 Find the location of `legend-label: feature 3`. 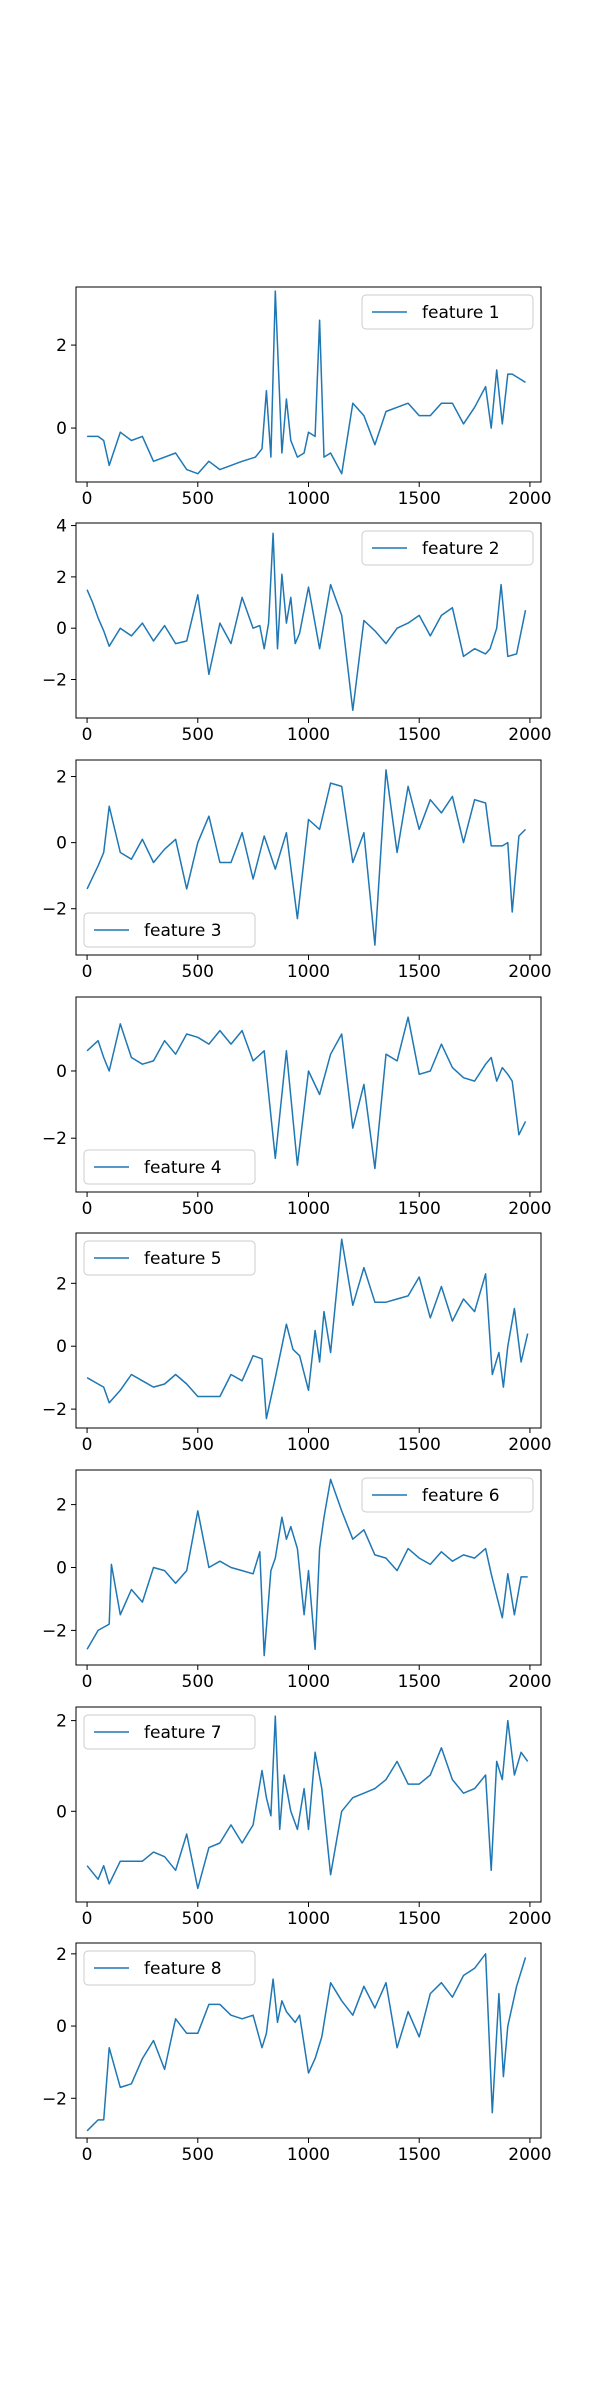

legend-label: feature 3 is located at coordinates (183, 931).